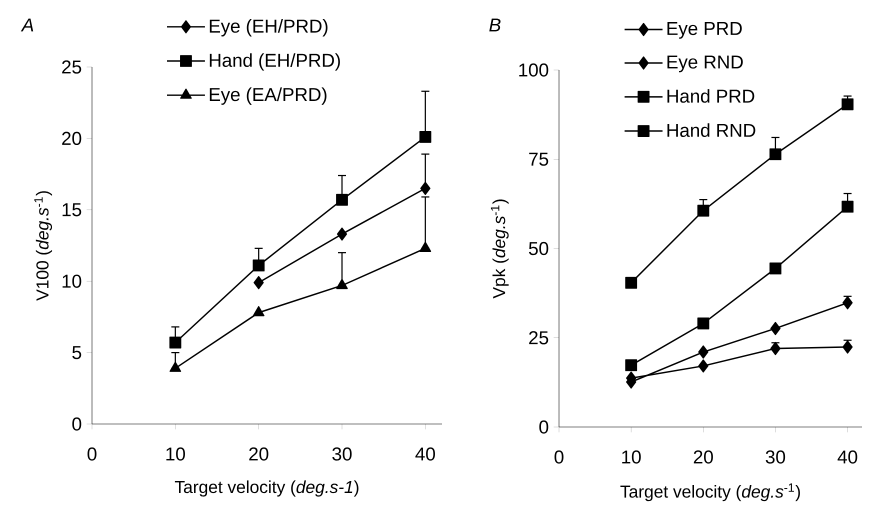 This screenshot has width=895, height=507. Describe the element at coordinates (72, 139) in the screenshot. I see `y-tick-label: 20` at that location.